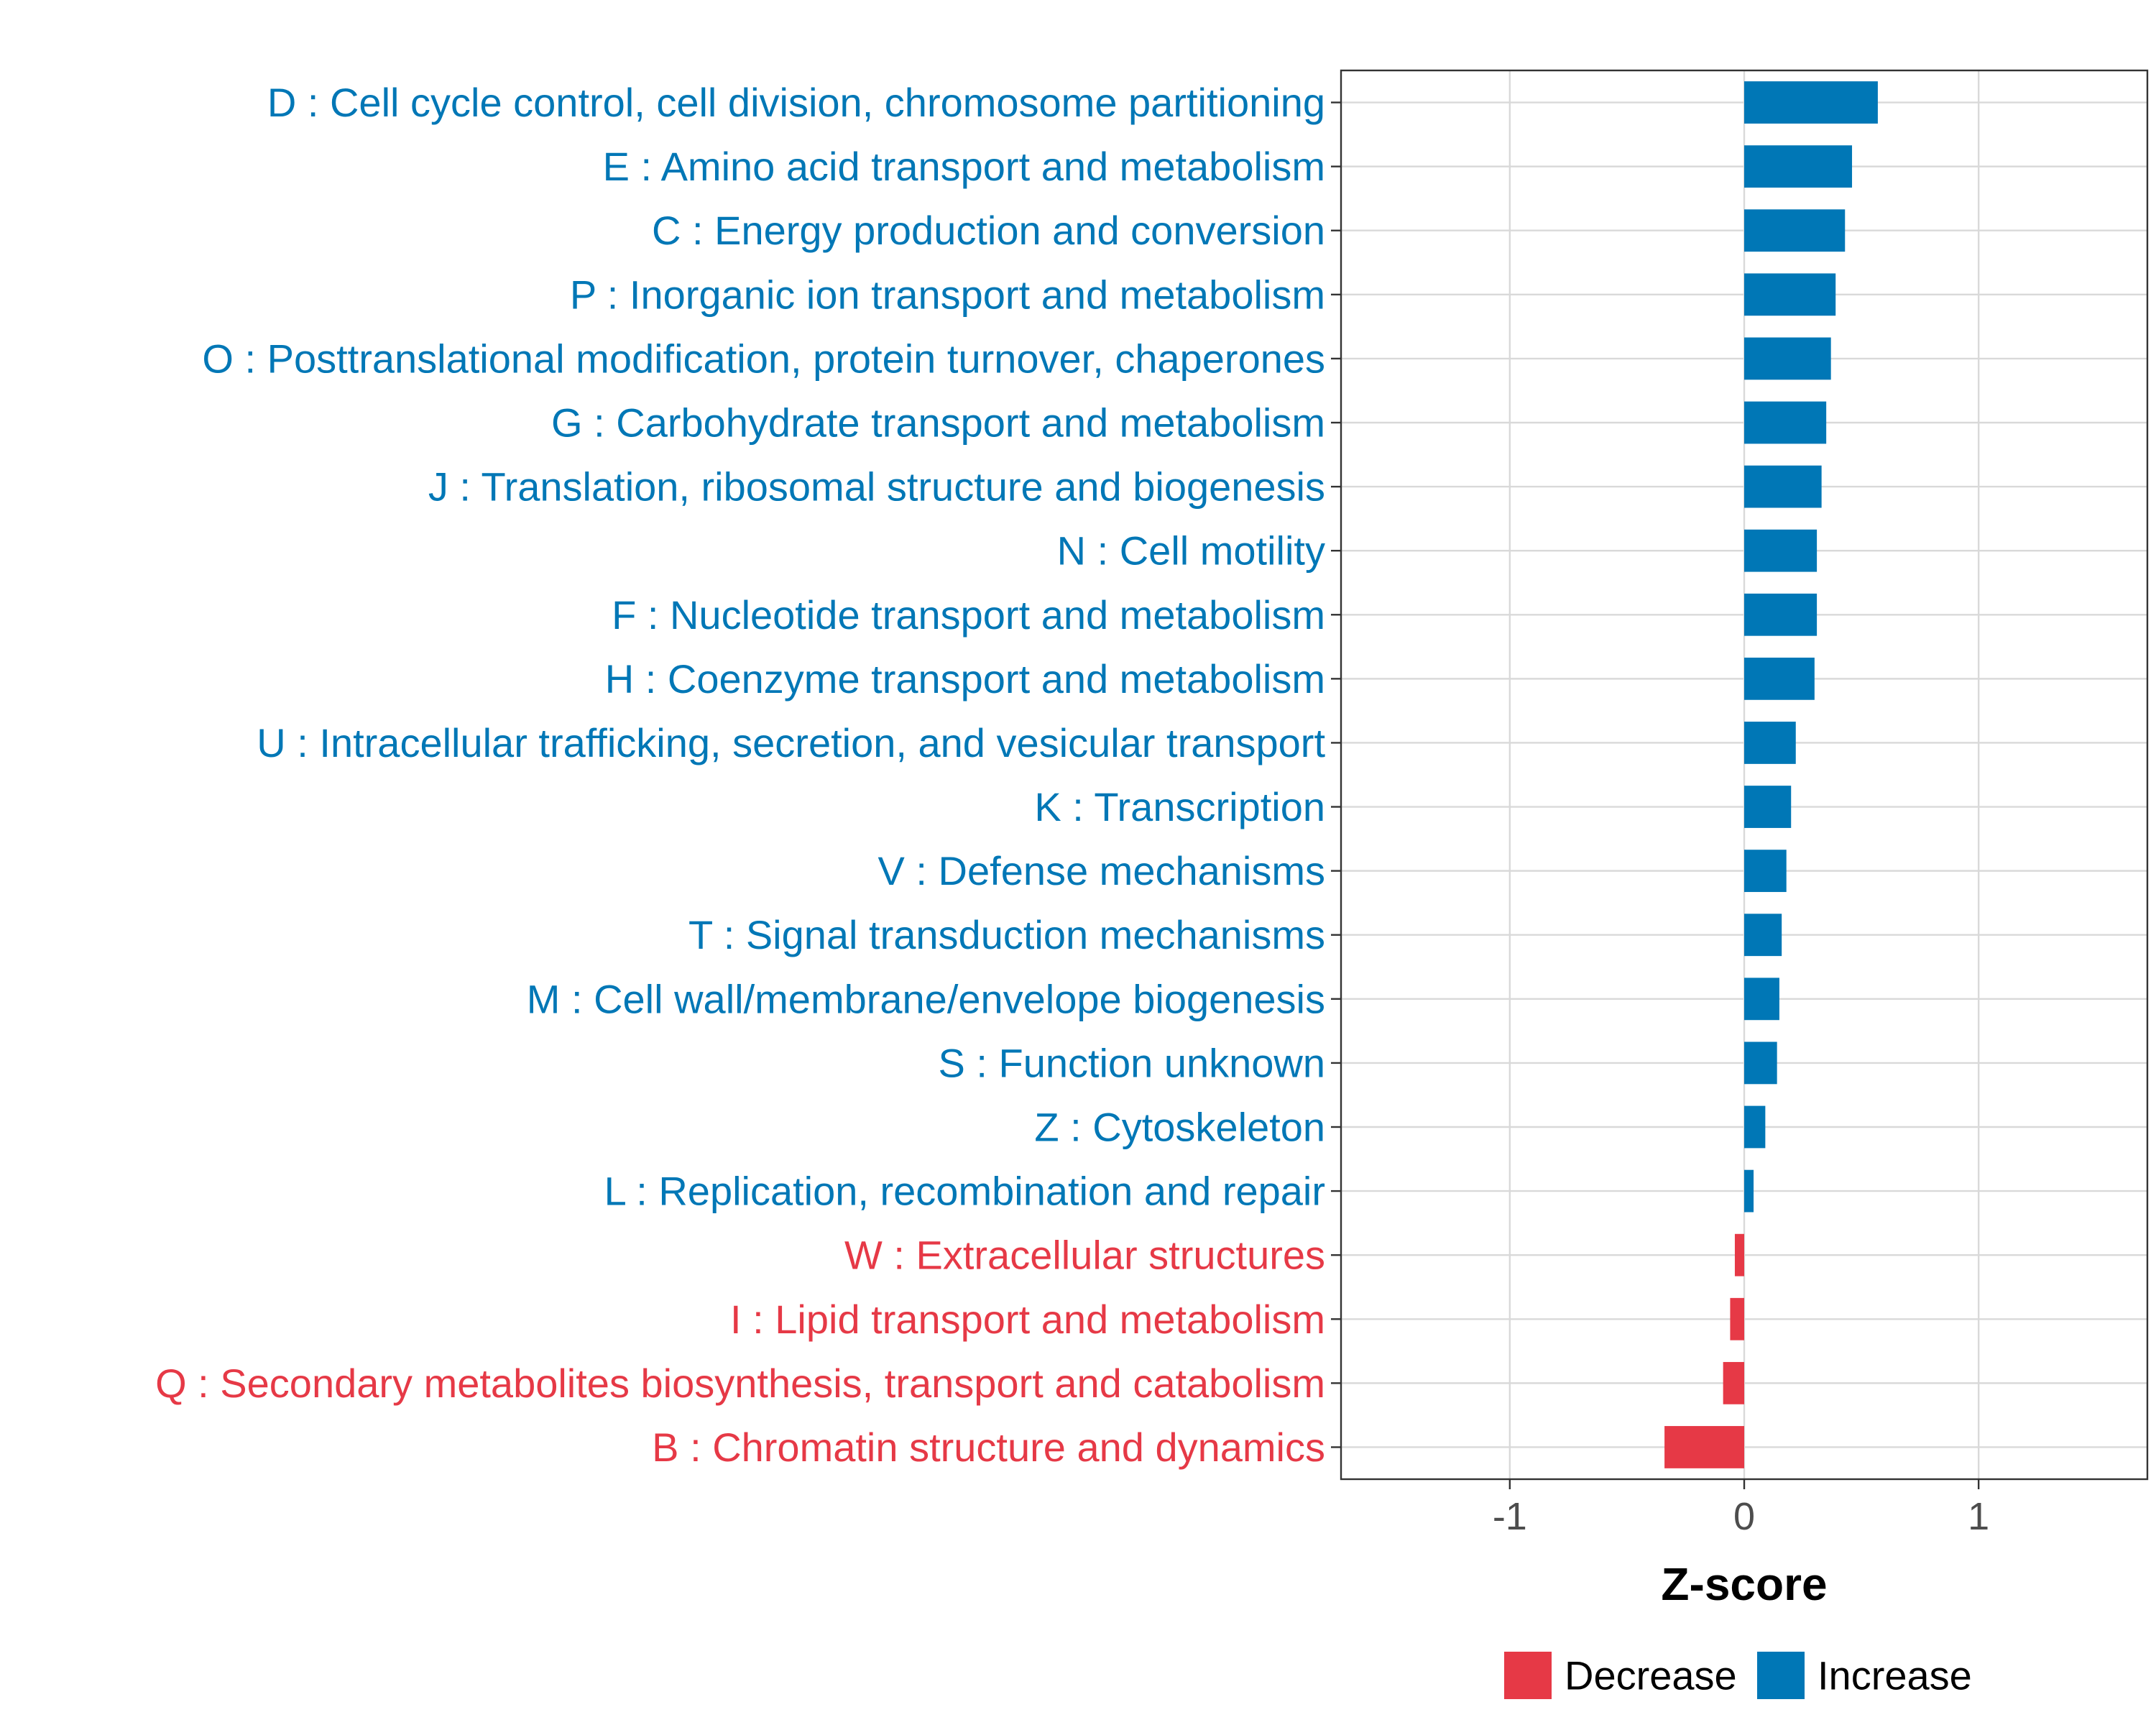 The width and height of the screenshot is (2156, 1725). I want to click on bars, so click(1771, 774).